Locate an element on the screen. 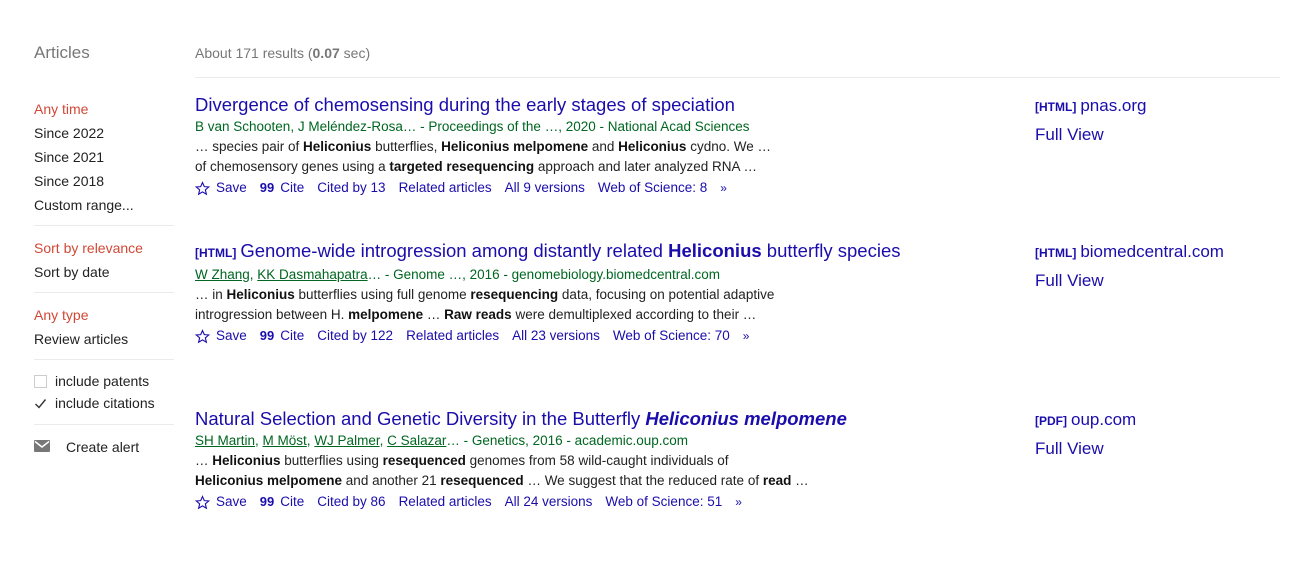  fulltext-link-group: [PDF] oup.com Full View is located at coordinates (1165, 434).